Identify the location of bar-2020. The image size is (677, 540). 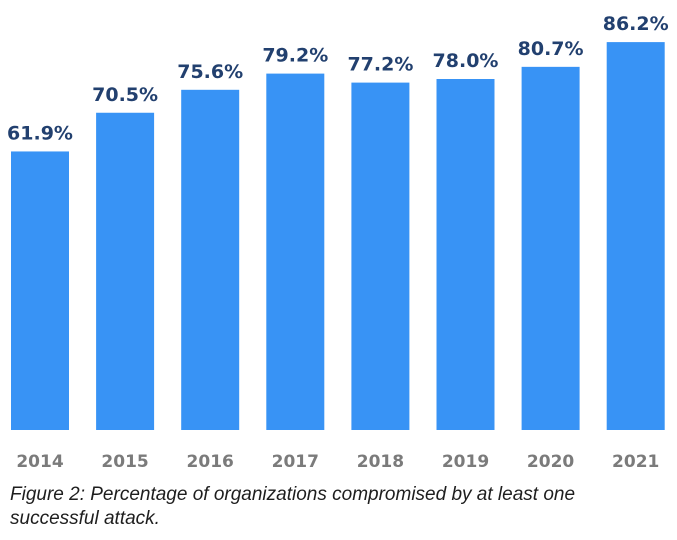
(550, 248).